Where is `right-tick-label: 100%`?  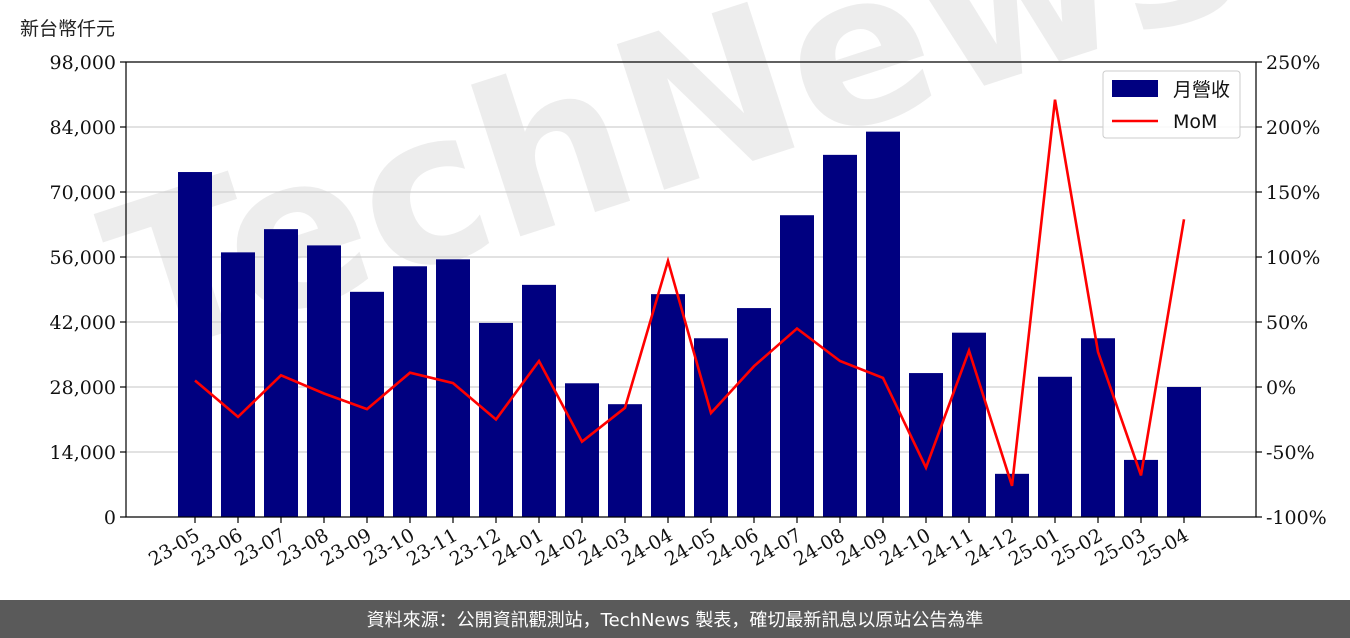 right-tick-label: 100% is located at coordinates (1293, 258).